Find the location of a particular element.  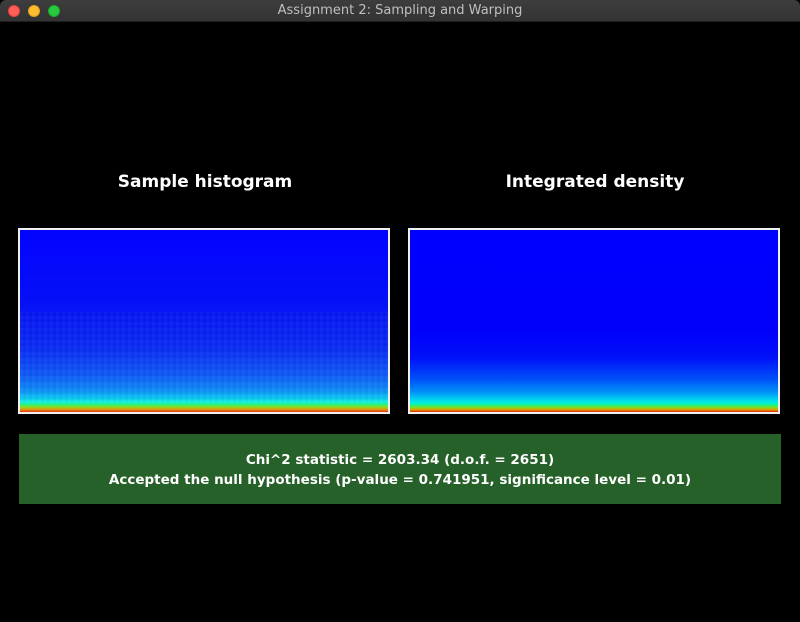

sample-histogram-heatmap is located at coordinates (204, 321).